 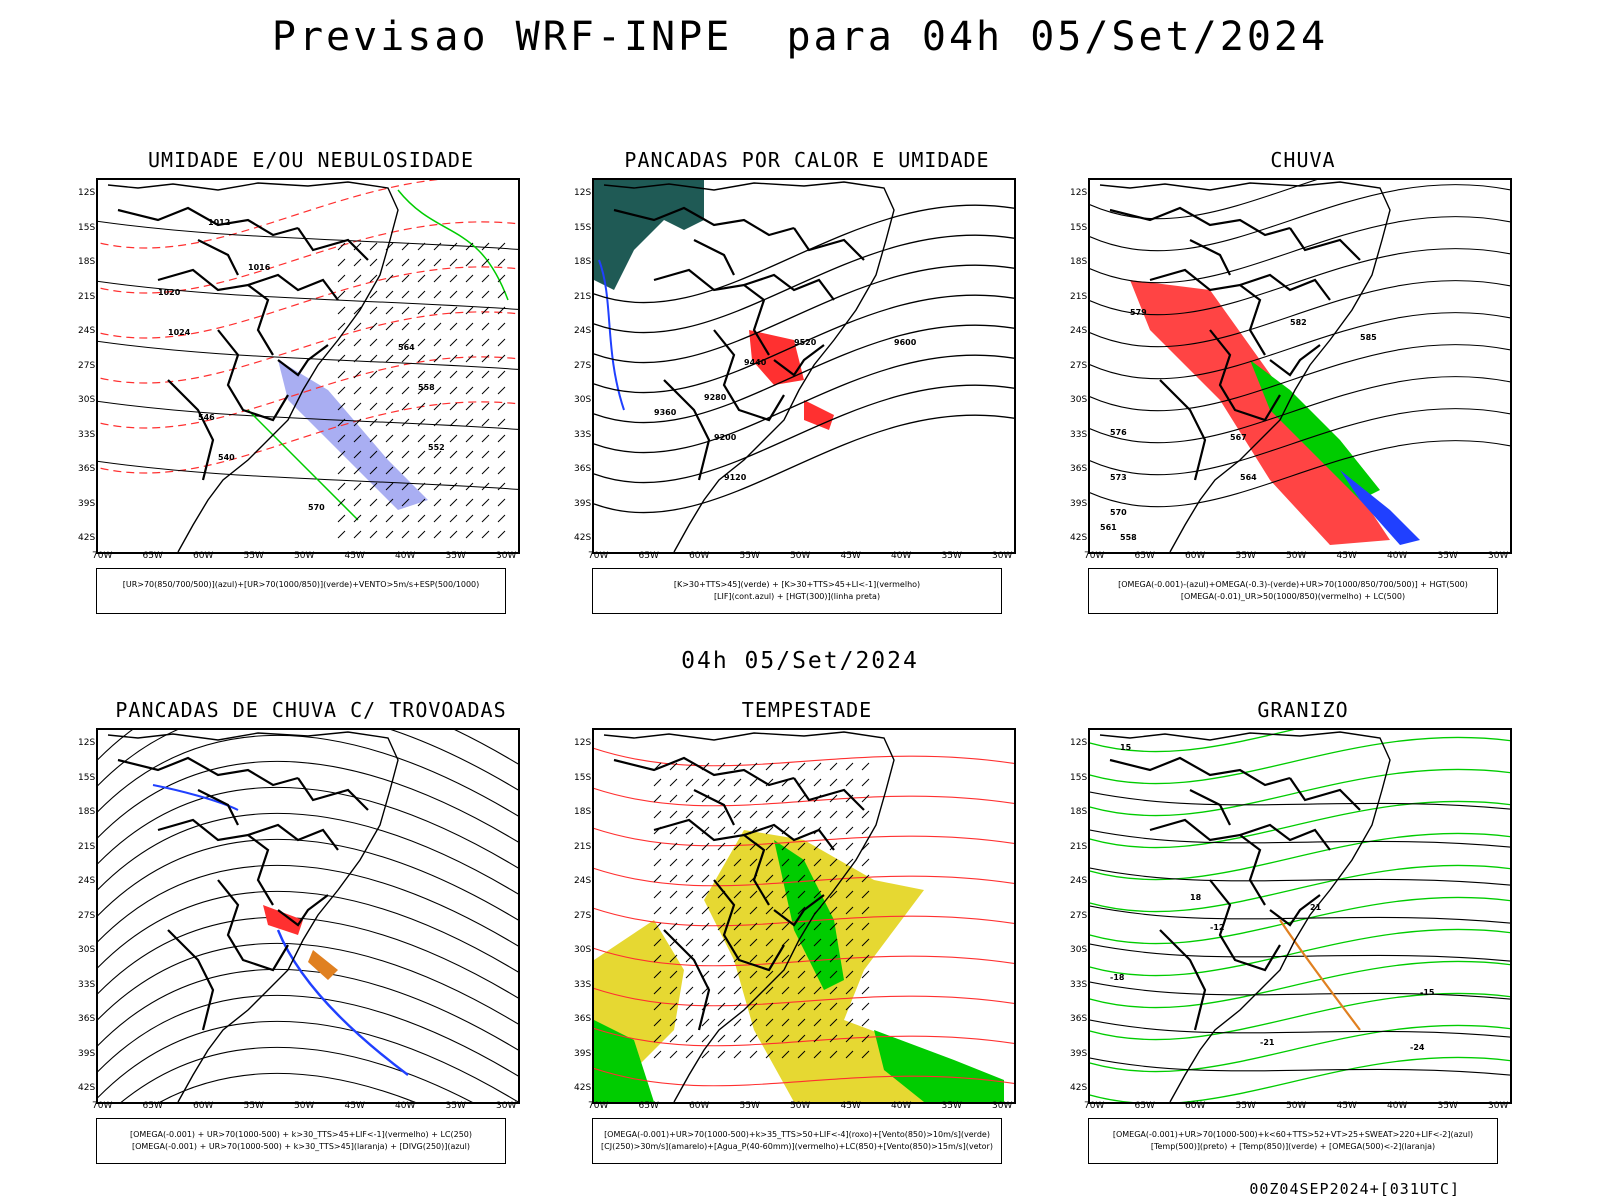 What do you see at coordinates (583, 743) in the screenshot?
I see `latitude-tick-label: 12S` at bounding box center [583, 743].